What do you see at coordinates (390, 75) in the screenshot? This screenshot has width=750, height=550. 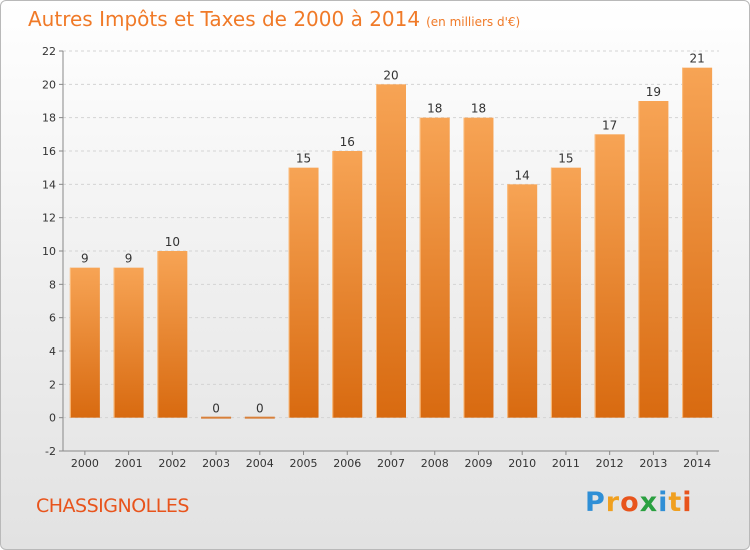 I see `data-label-2007: 20` at bounding box center [390, 75].